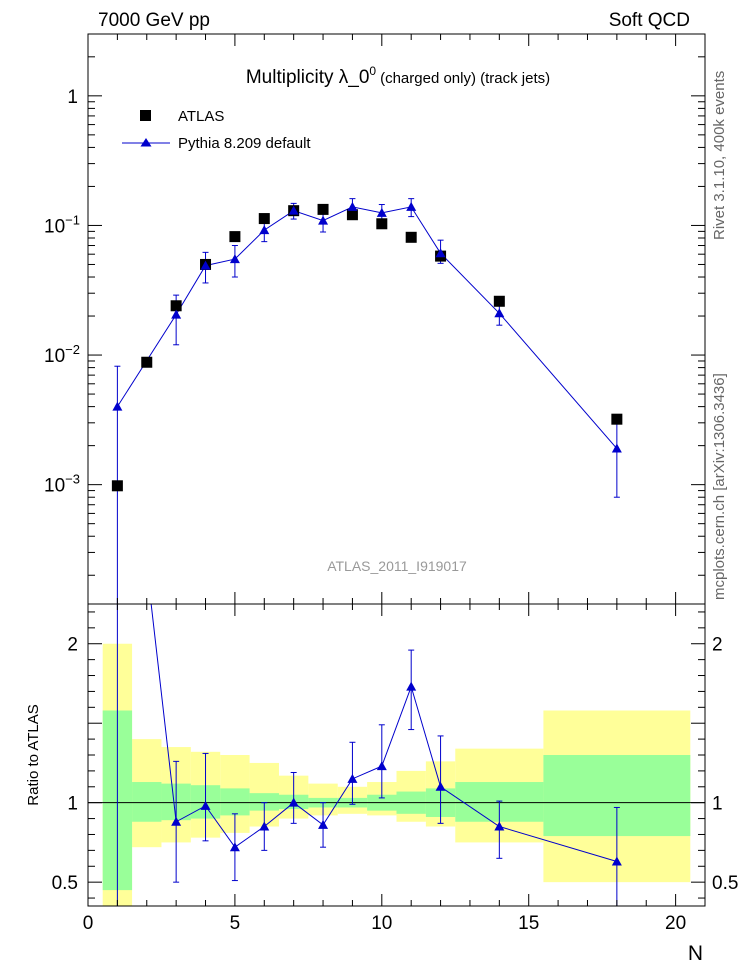 This screenshot has width=746, height=972. I want to click on legend-label-atlas: ATLAS, so click(201, 116).